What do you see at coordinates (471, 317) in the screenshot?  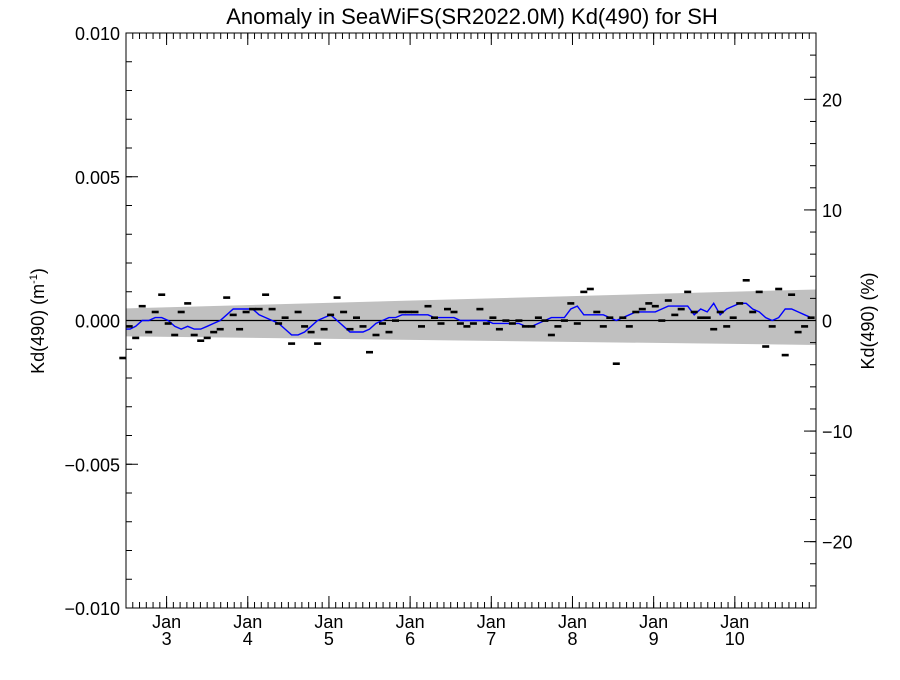 I see `uncertainty-band` at bounding box center [471, 317].